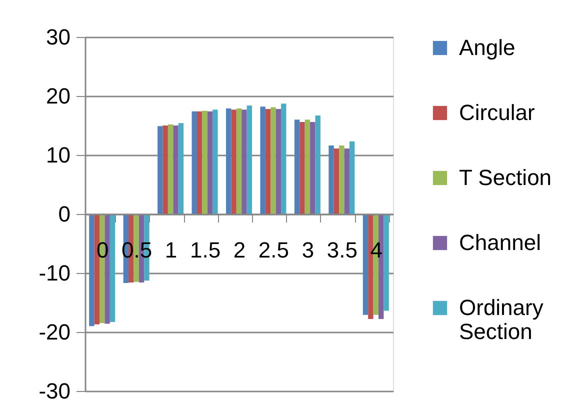 The width and height of the screenshot is (577, 417). What do you see at coordinates (64, 214) in the screenshot?
I see `y-tick-label: 0` at bounding box center [64, 214].